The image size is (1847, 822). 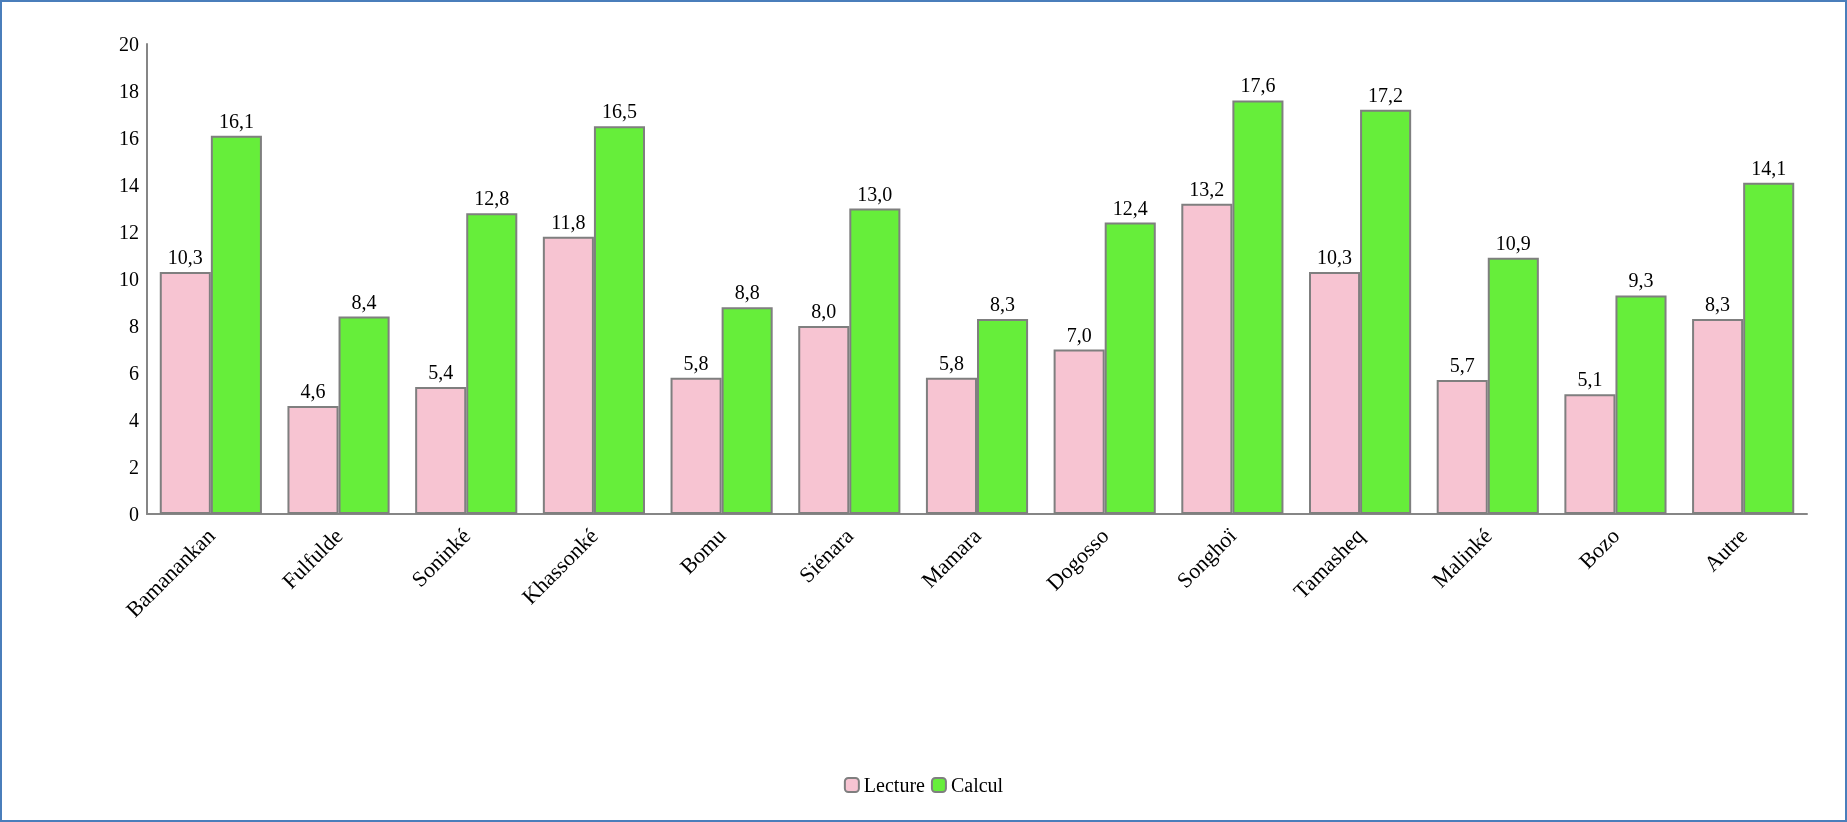 What do you see at coordinates (129, 138) in the screenshot?
I see `y-tick-label: 16` at bounding box center [129, 138].